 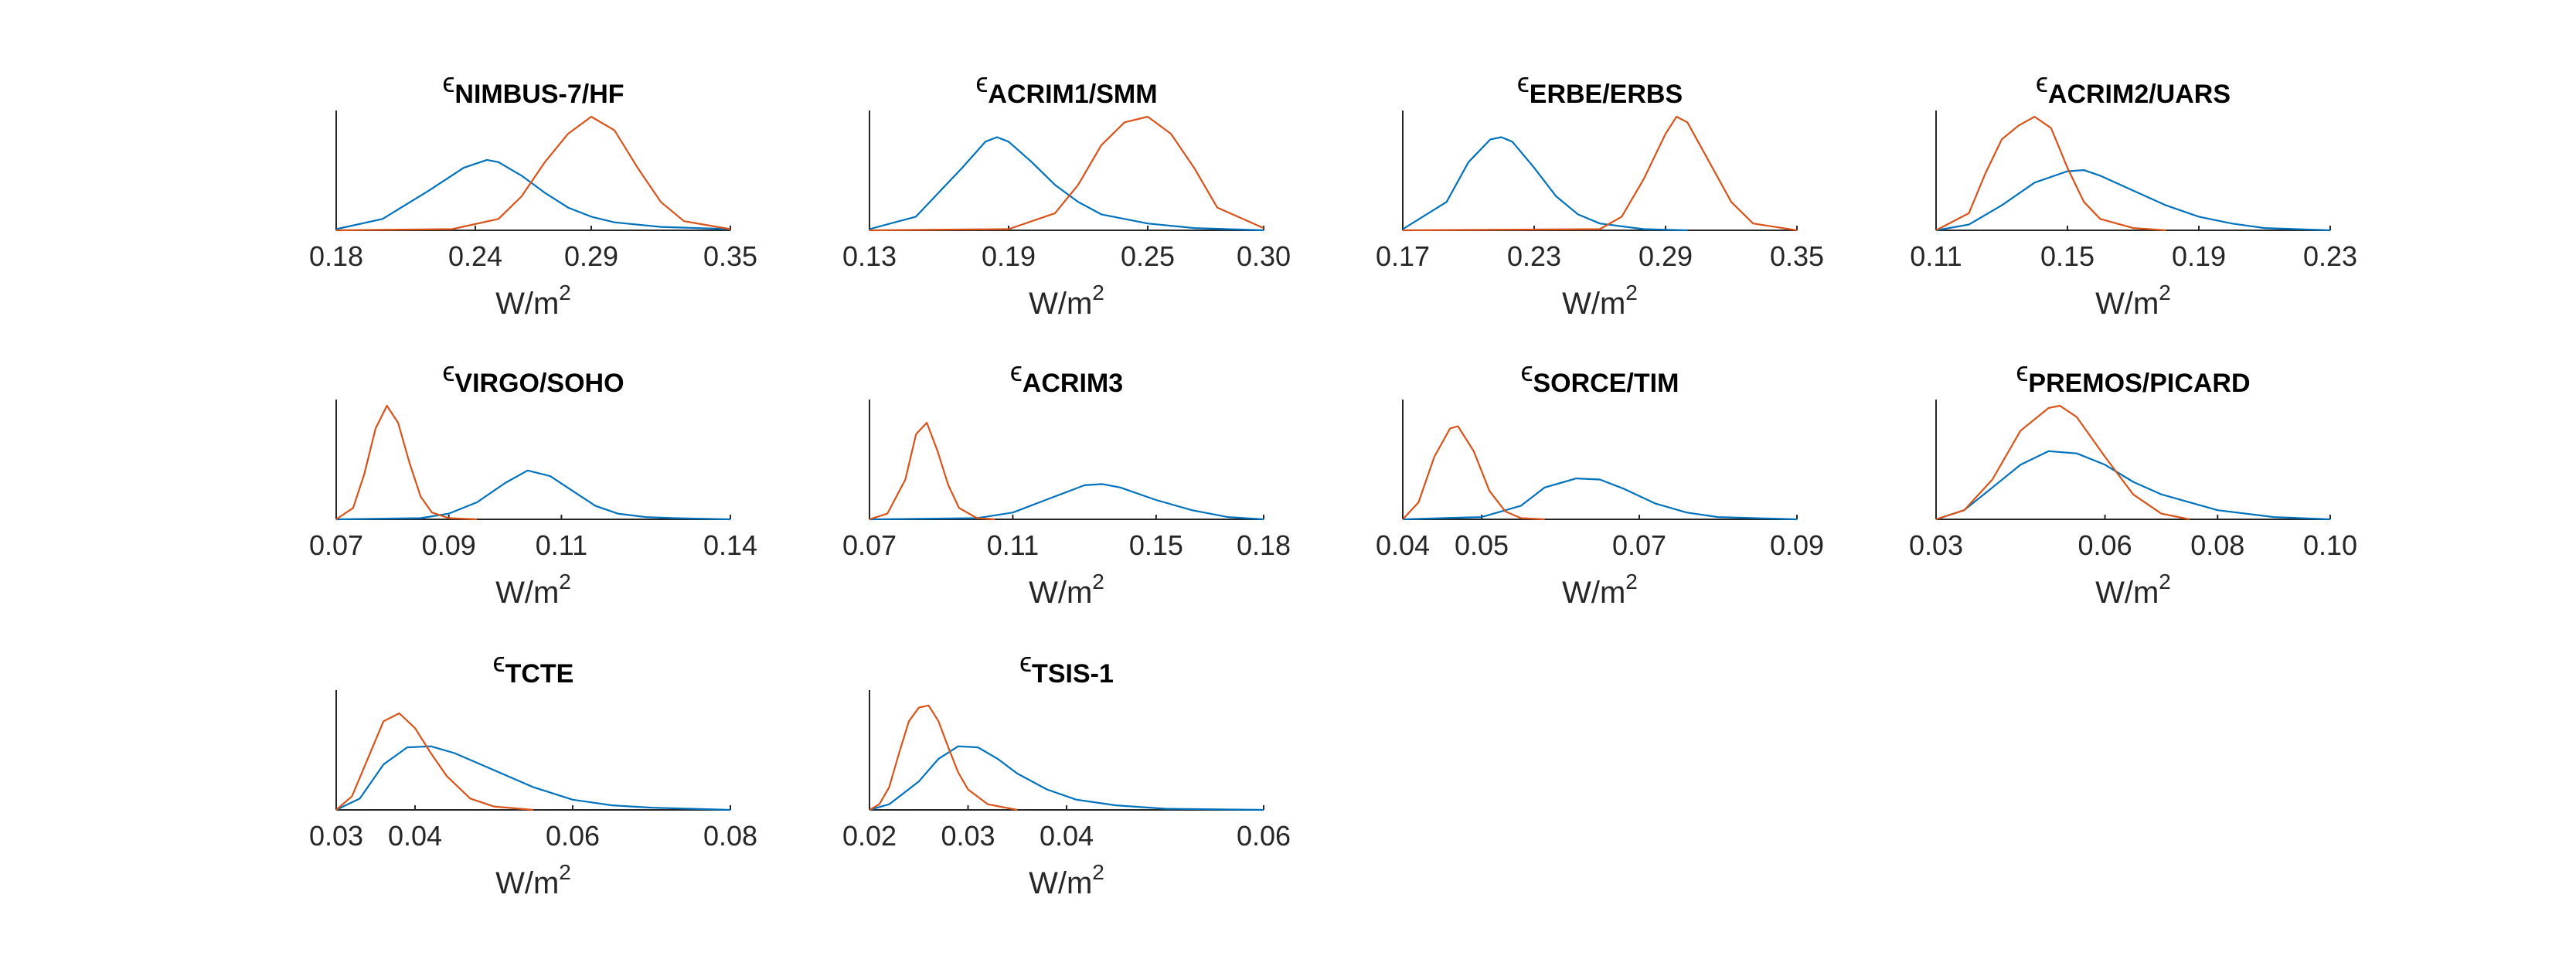 I want to click on x-tick-label: 0.02, so click(x=869, y=836).